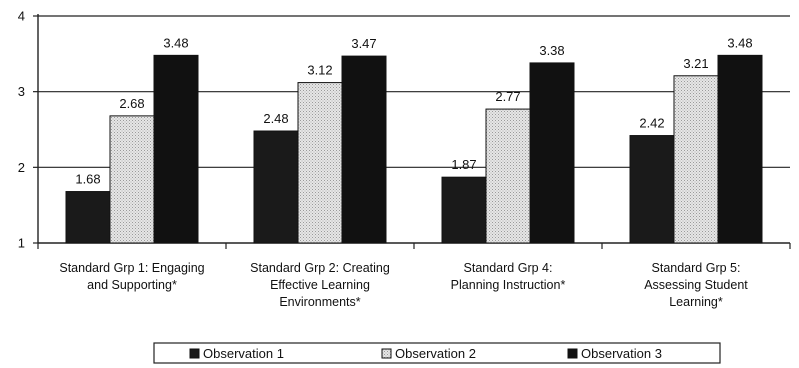  I want to click on category-label: and Supporting*, so click(132, 285).